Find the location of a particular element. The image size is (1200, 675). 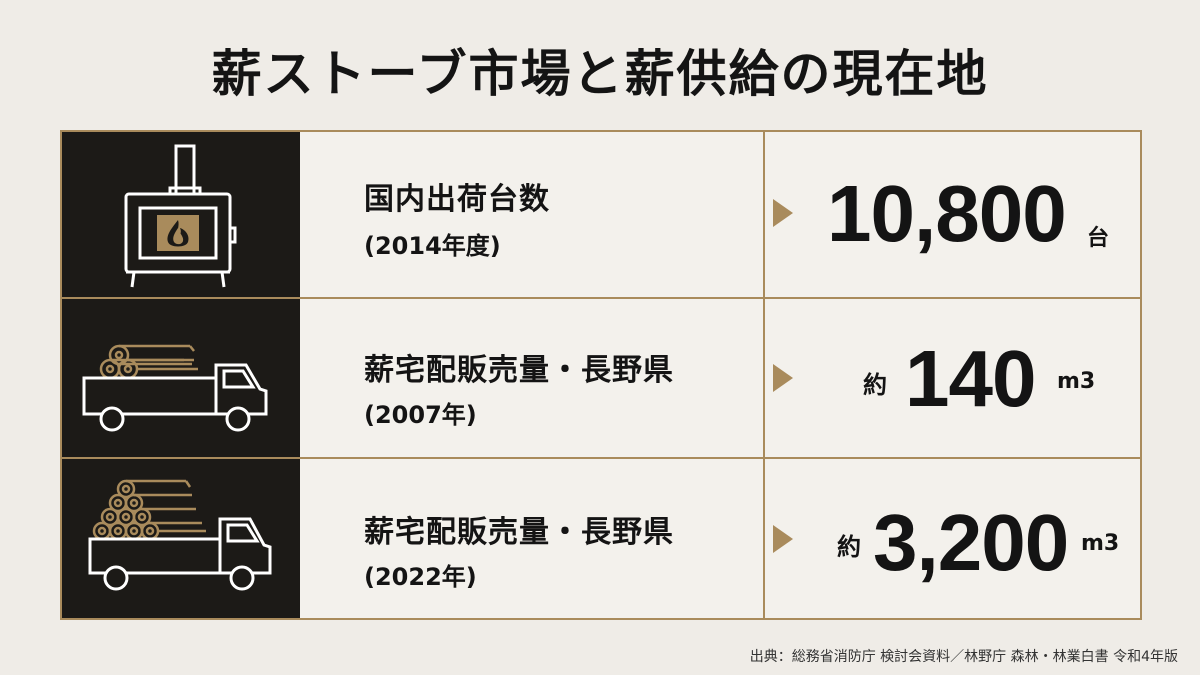

large-log-truck-icon is located at coordinates (180, 535).